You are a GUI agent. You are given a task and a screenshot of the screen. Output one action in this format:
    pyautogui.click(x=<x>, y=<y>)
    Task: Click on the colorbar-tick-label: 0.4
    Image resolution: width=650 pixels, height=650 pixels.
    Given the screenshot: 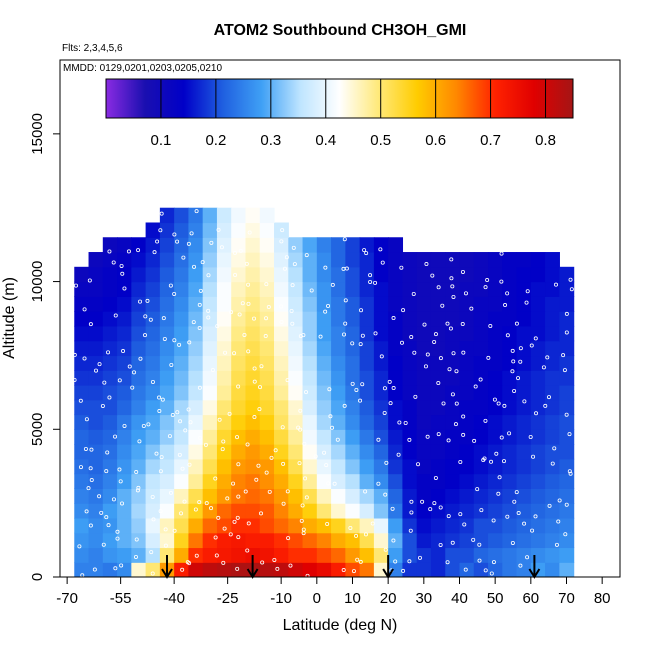 What is the action you would take?
    pyautogui.click(x=325, y=140)
    